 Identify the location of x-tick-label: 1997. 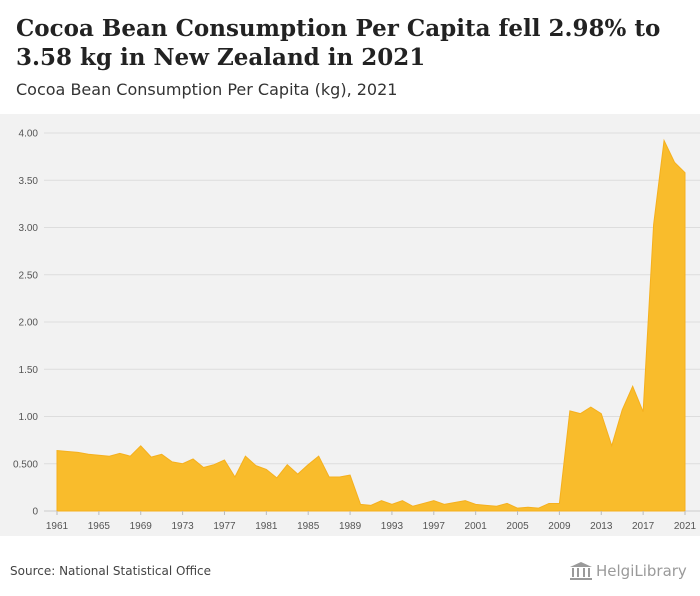
(434, 526).